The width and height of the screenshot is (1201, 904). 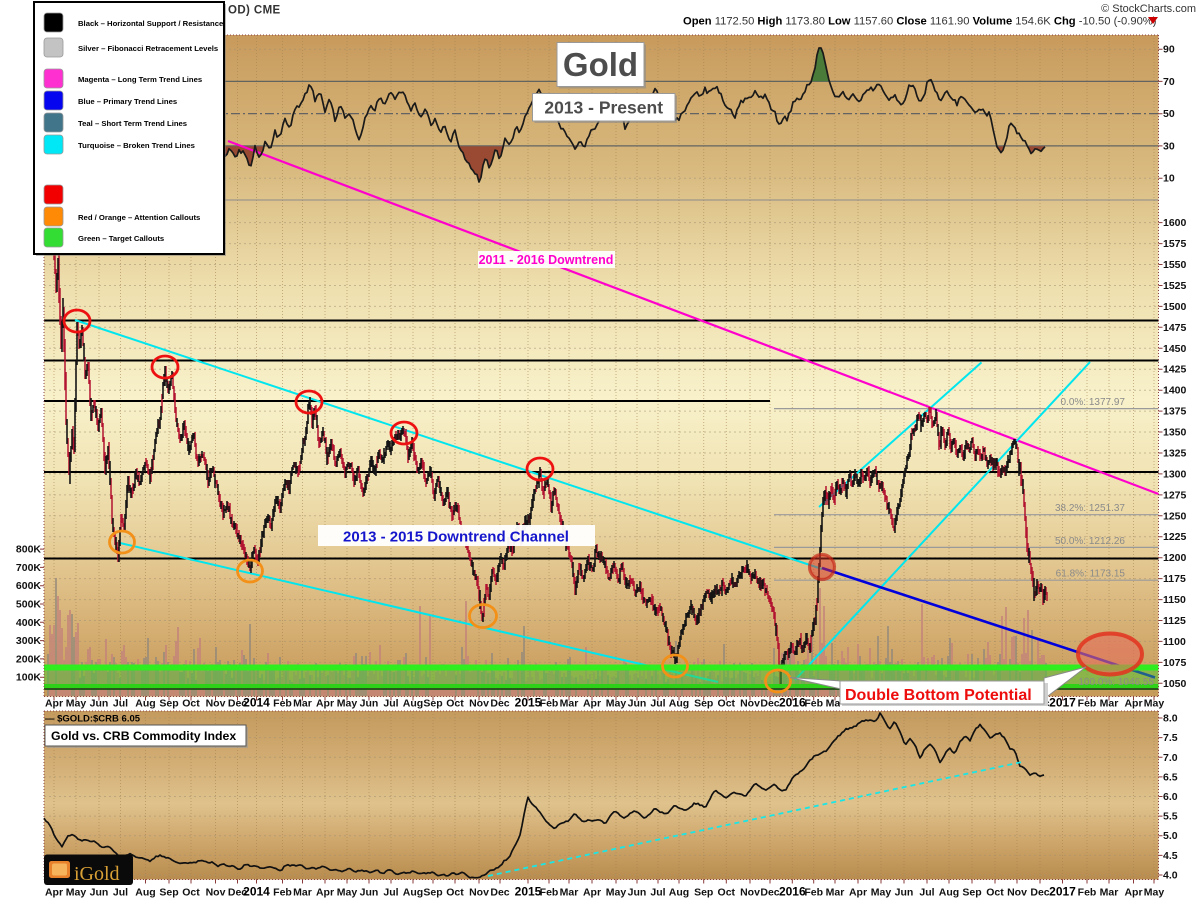 I want to click on svg-text: 100K, so click(x=29, y=678).